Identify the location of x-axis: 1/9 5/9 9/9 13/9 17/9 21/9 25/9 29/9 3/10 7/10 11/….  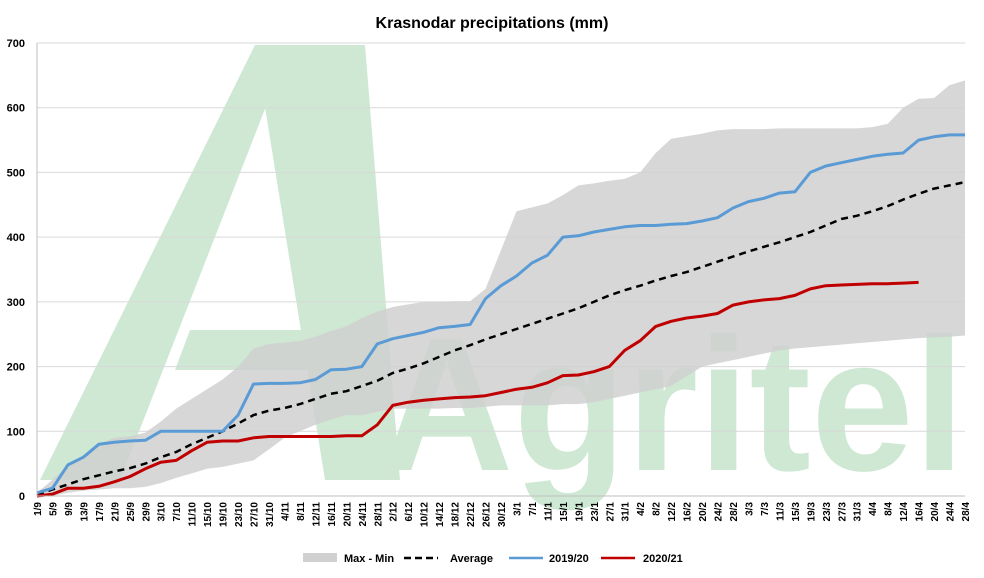
(502, 511).